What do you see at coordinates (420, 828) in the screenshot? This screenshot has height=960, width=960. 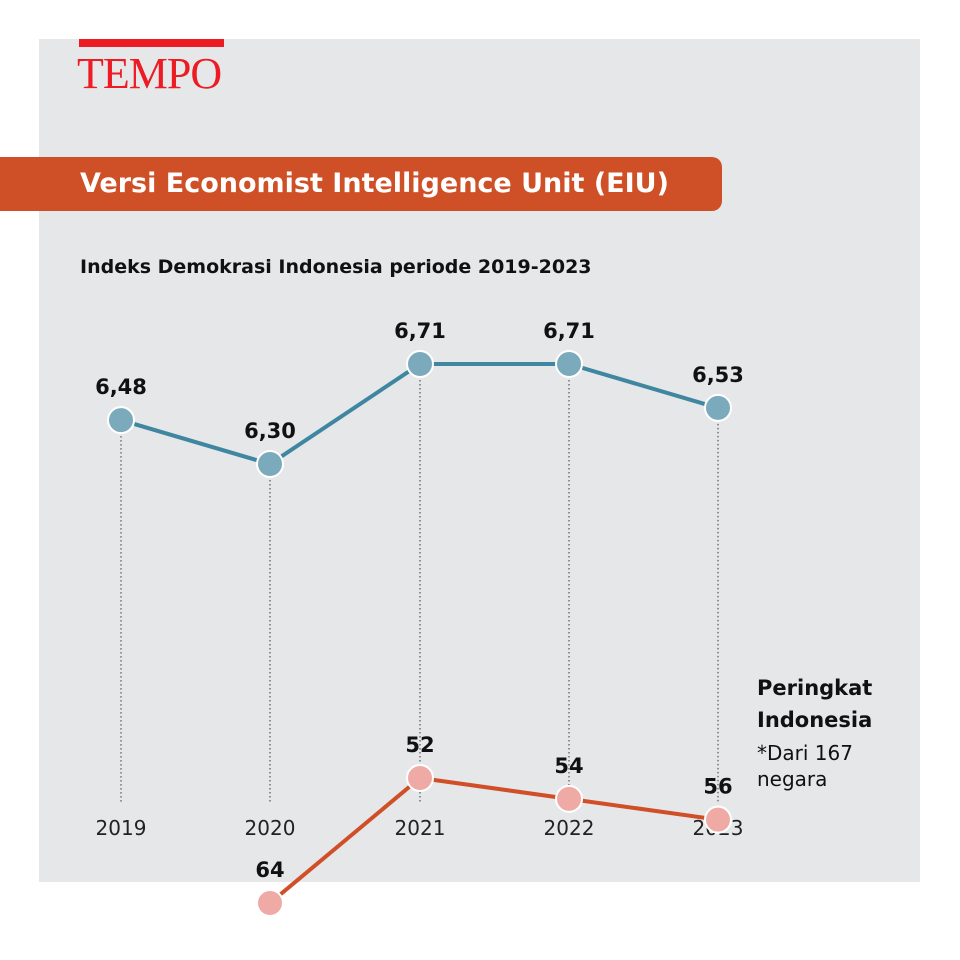 I see `x-tick-label: 2021` at bounding box center [420, 828].